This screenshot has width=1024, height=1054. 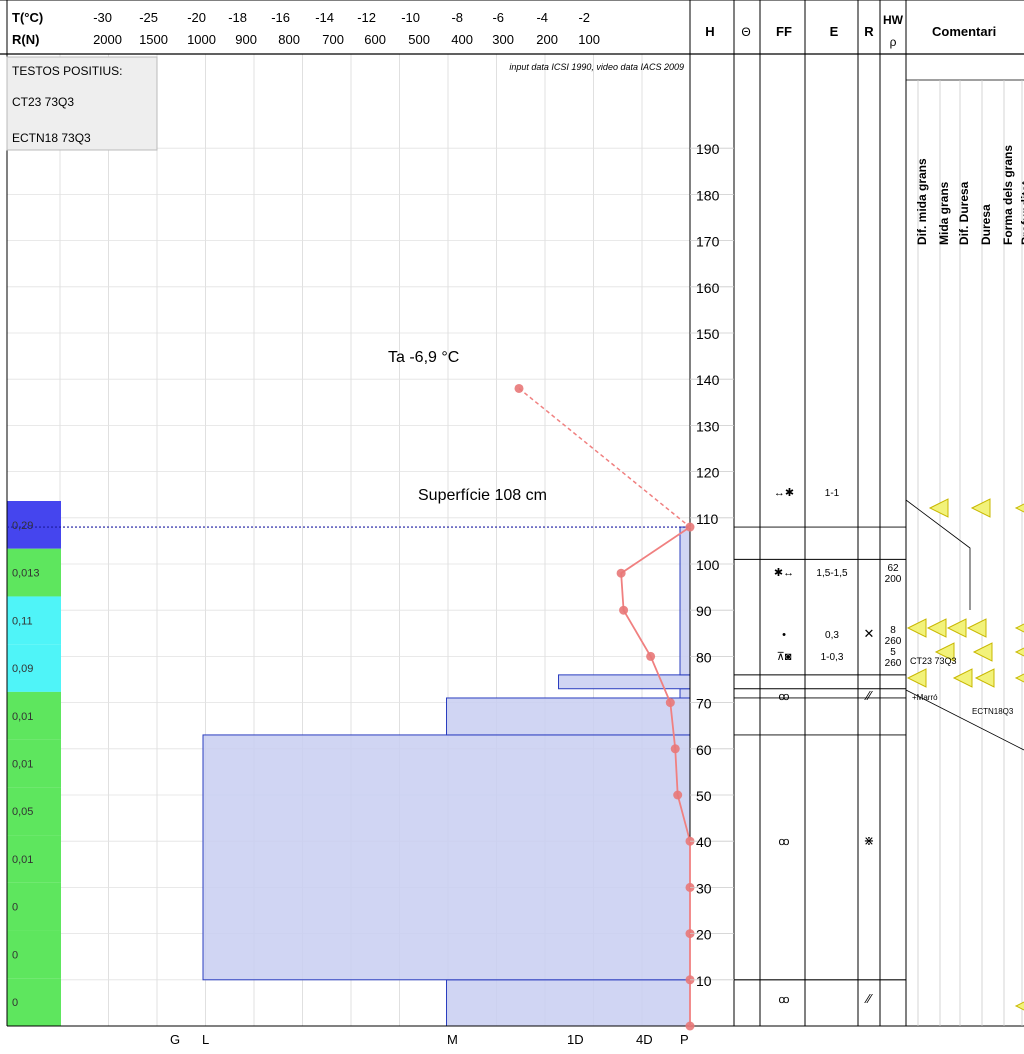 What do you see at coordinates (784, 493) in the screenshot?
I see `ff-cell: ↔✱` at bounding box center [784, 493].